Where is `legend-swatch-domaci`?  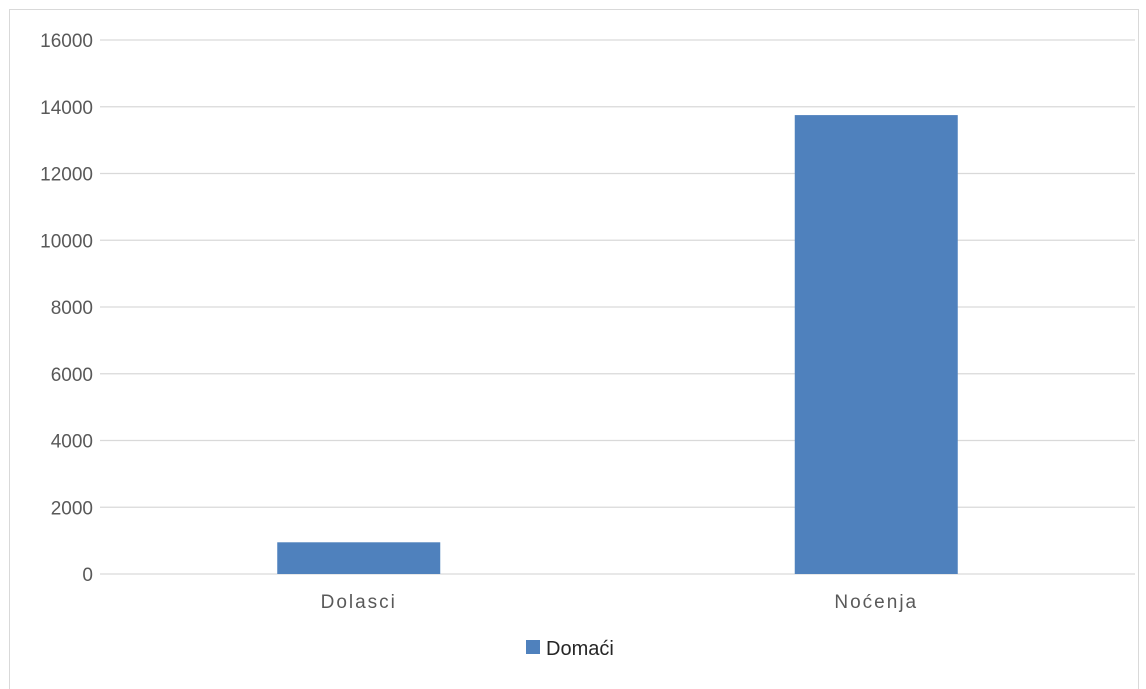 legend-swatch-domaci is located at coordinates (533, 647).